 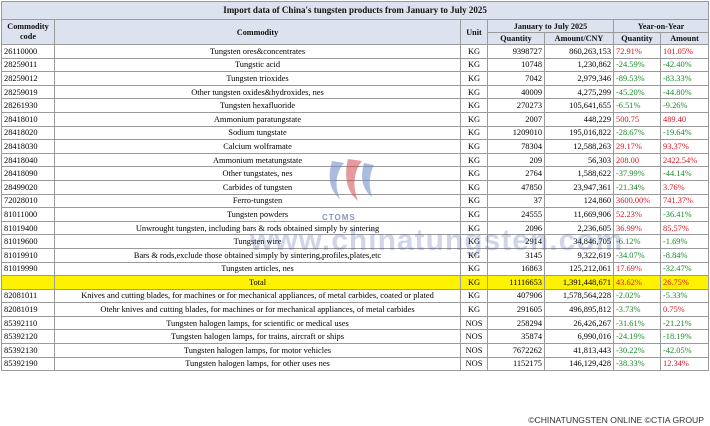 I want to click on quantity-cell: 11116653, so click(x=516, y=282).